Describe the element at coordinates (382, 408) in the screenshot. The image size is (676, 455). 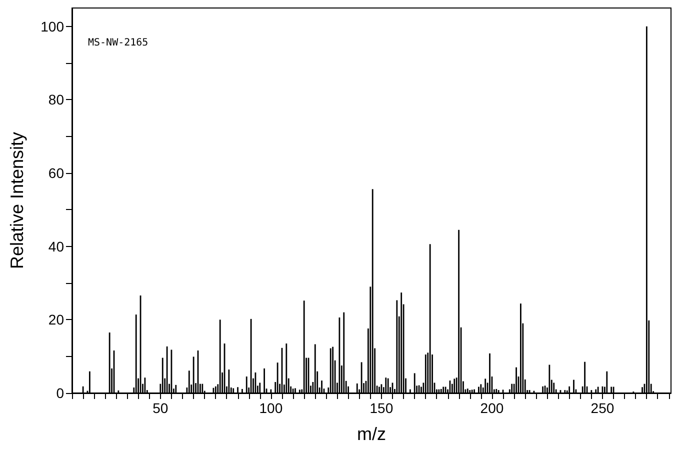
I see `x-tick-label: 150` at that location.